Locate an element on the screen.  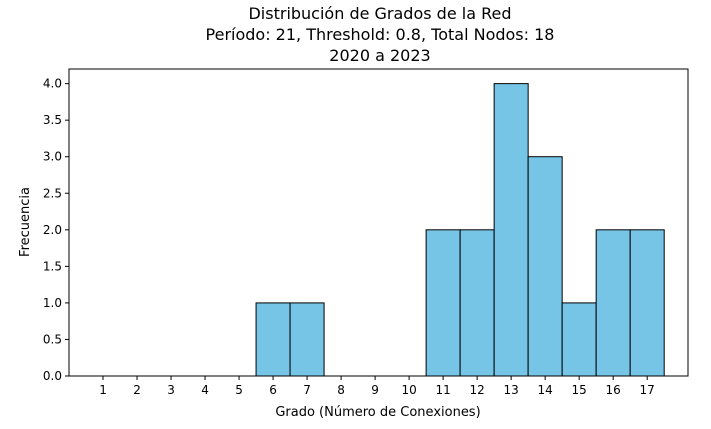
x-tick-label: 1 is located at coordinates (103, 390).